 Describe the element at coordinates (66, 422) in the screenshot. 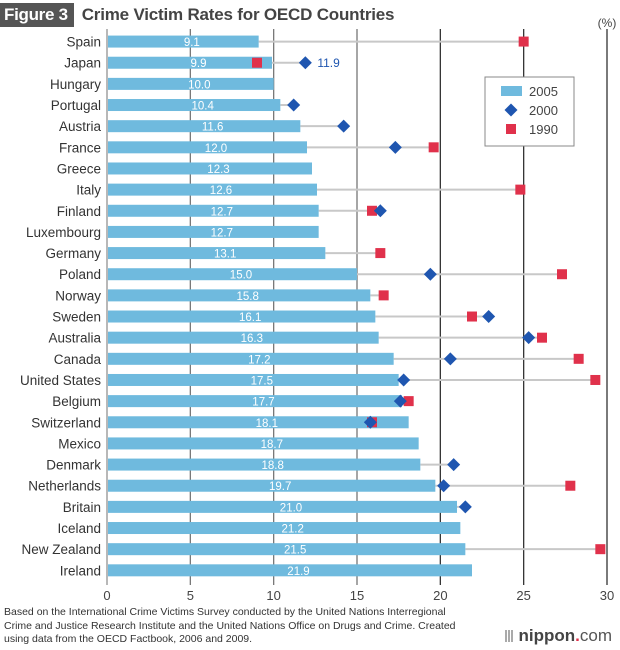

I see `category-label: Switzerland` at that location.